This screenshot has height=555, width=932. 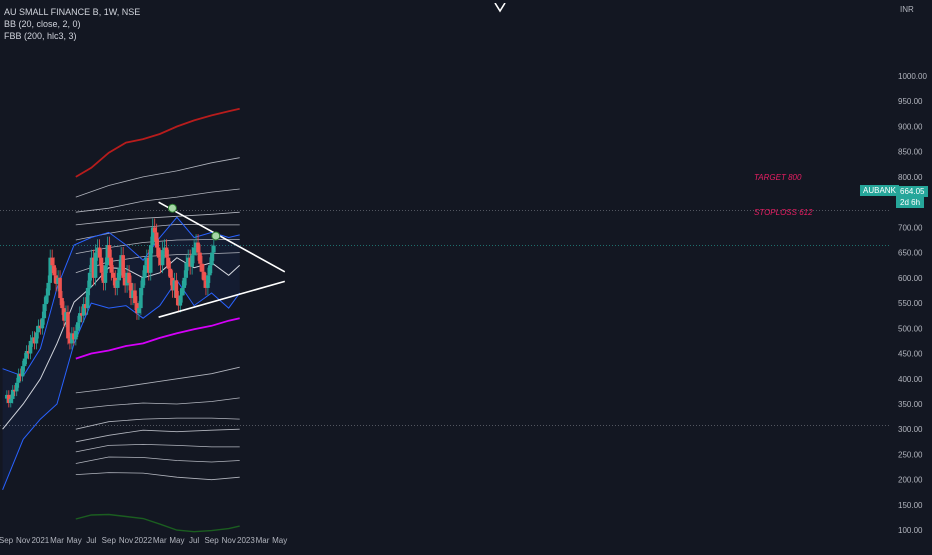 What do you see at coordinates (194, 540) in the screenshot?
I see `x-tick-label: Jul` at bounding box center [194, 540].